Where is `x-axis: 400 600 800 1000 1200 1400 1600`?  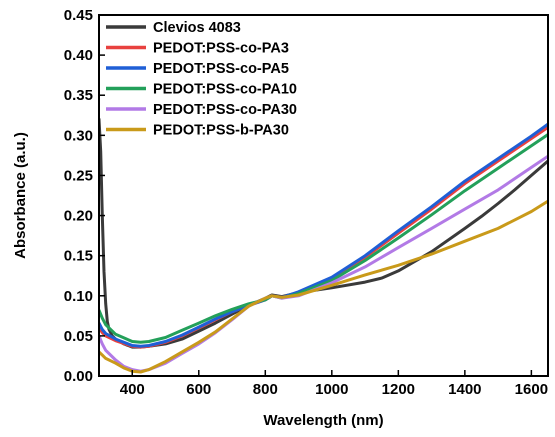 x-axis: 400 600 800 1000 1200 1400 1600 is located at coordinates (334, 384).